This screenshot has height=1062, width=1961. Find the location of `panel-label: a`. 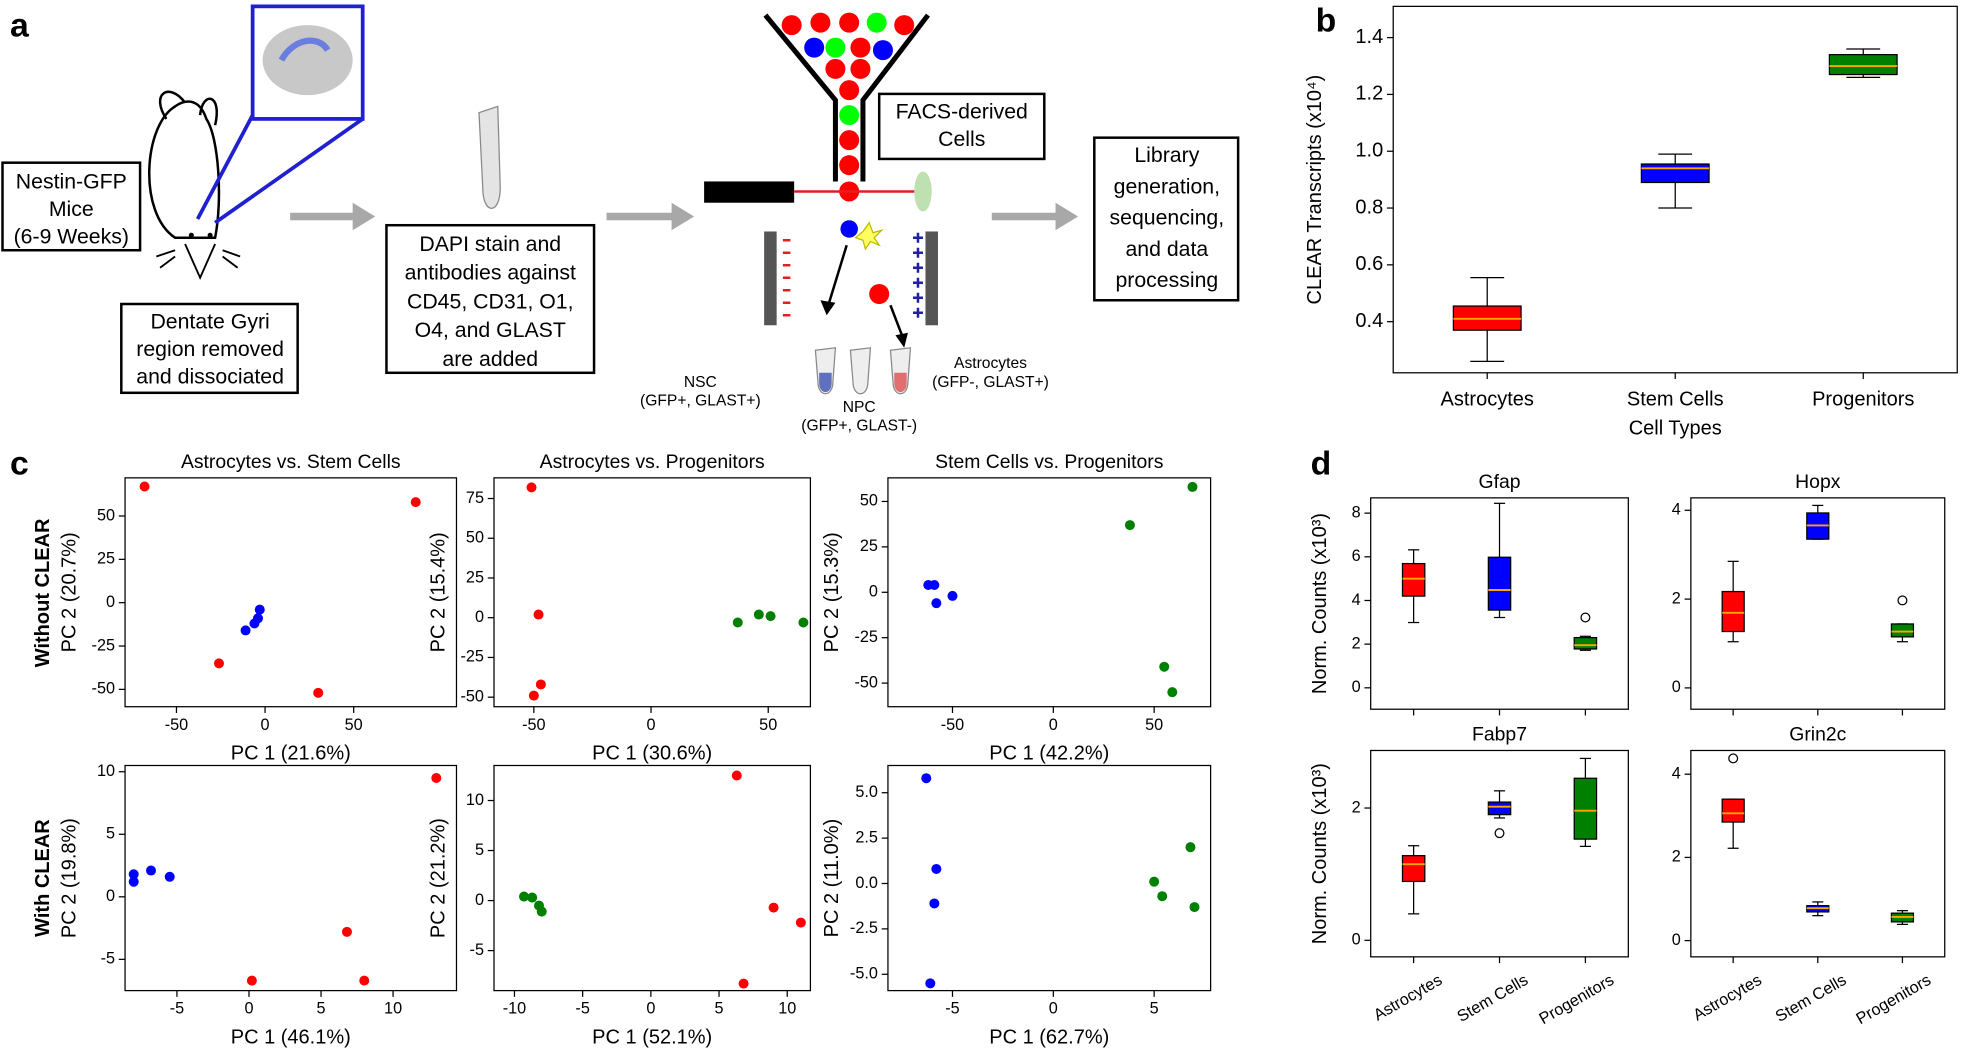

panel-label: a is located at coordinates (19, 26).